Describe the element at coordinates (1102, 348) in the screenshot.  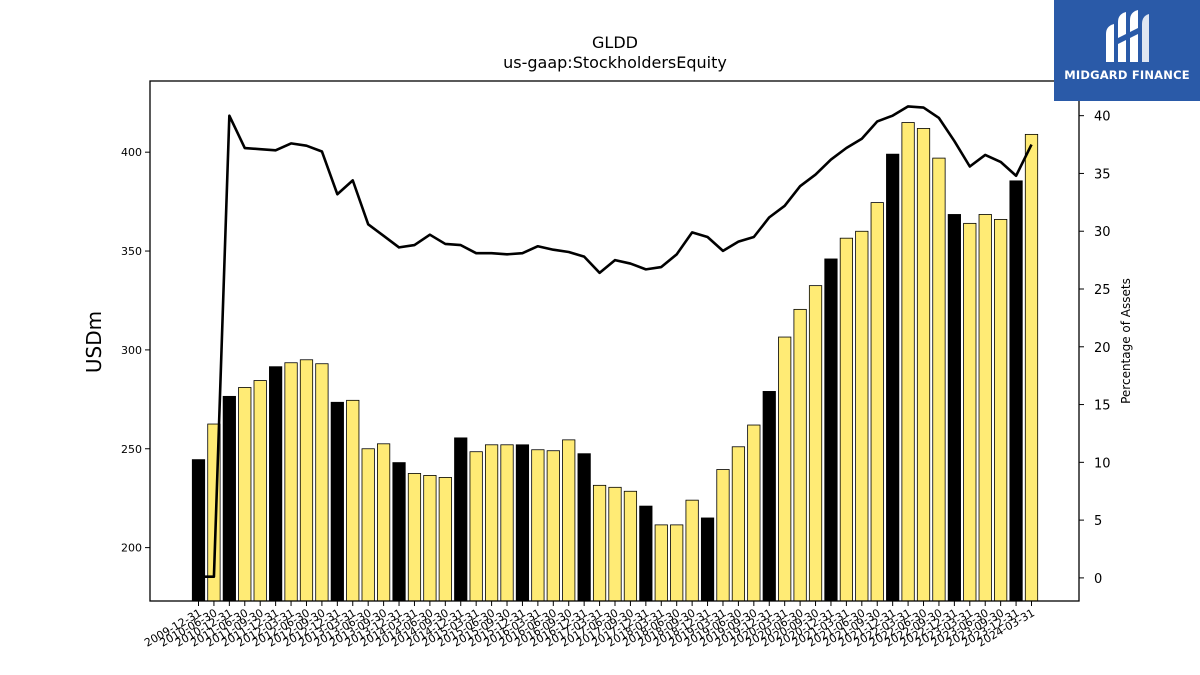
I see `y-right-tick-label: 20` at that location.